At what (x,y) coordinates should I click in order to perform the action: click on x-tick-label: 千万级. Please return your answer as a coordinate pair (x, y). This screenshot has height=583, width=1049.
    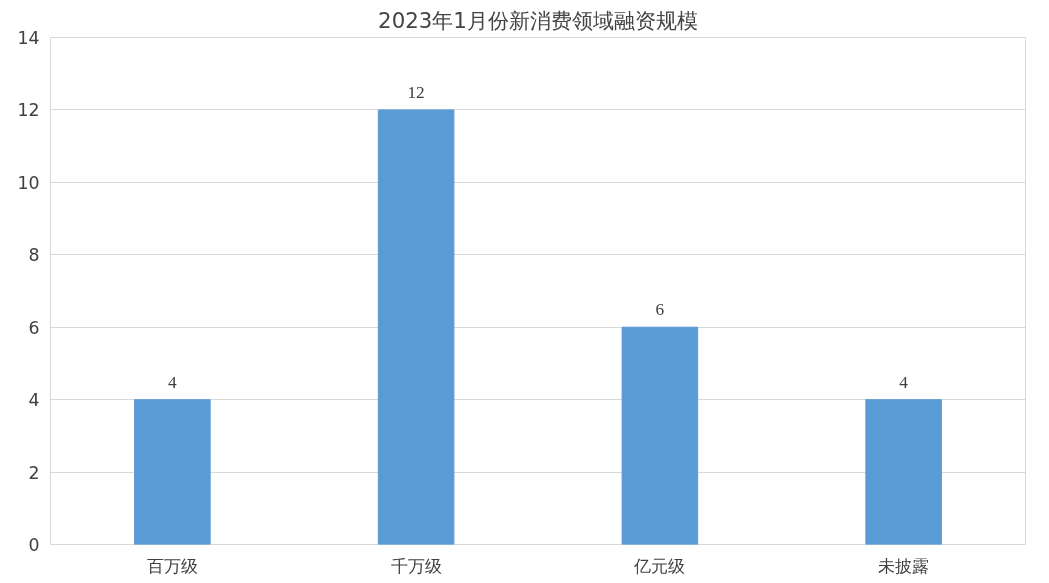
    Looking at the image, I should click on (416, 565).